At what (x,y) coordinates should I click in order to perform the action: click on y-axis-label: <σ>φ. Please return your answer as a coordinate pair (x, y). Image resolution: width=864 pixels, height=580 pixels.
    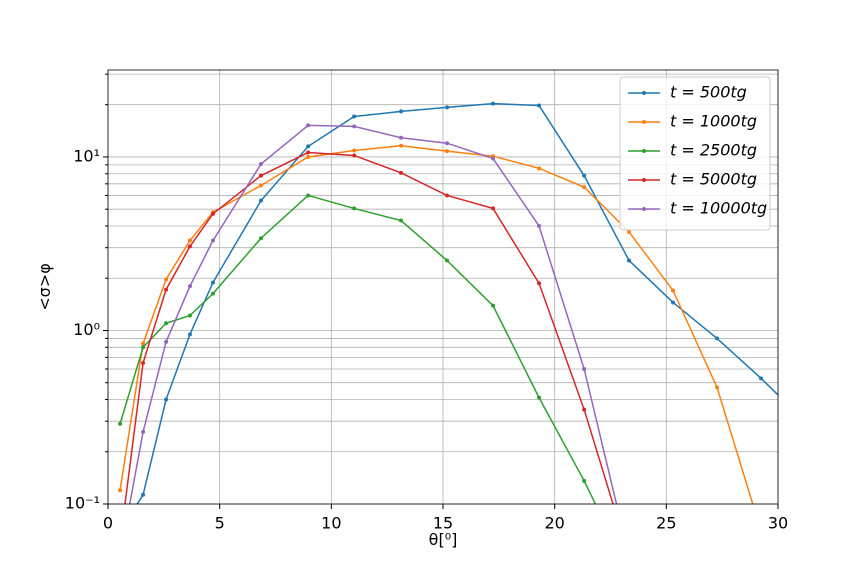
    Looking at the image, I should click on (44, 287).